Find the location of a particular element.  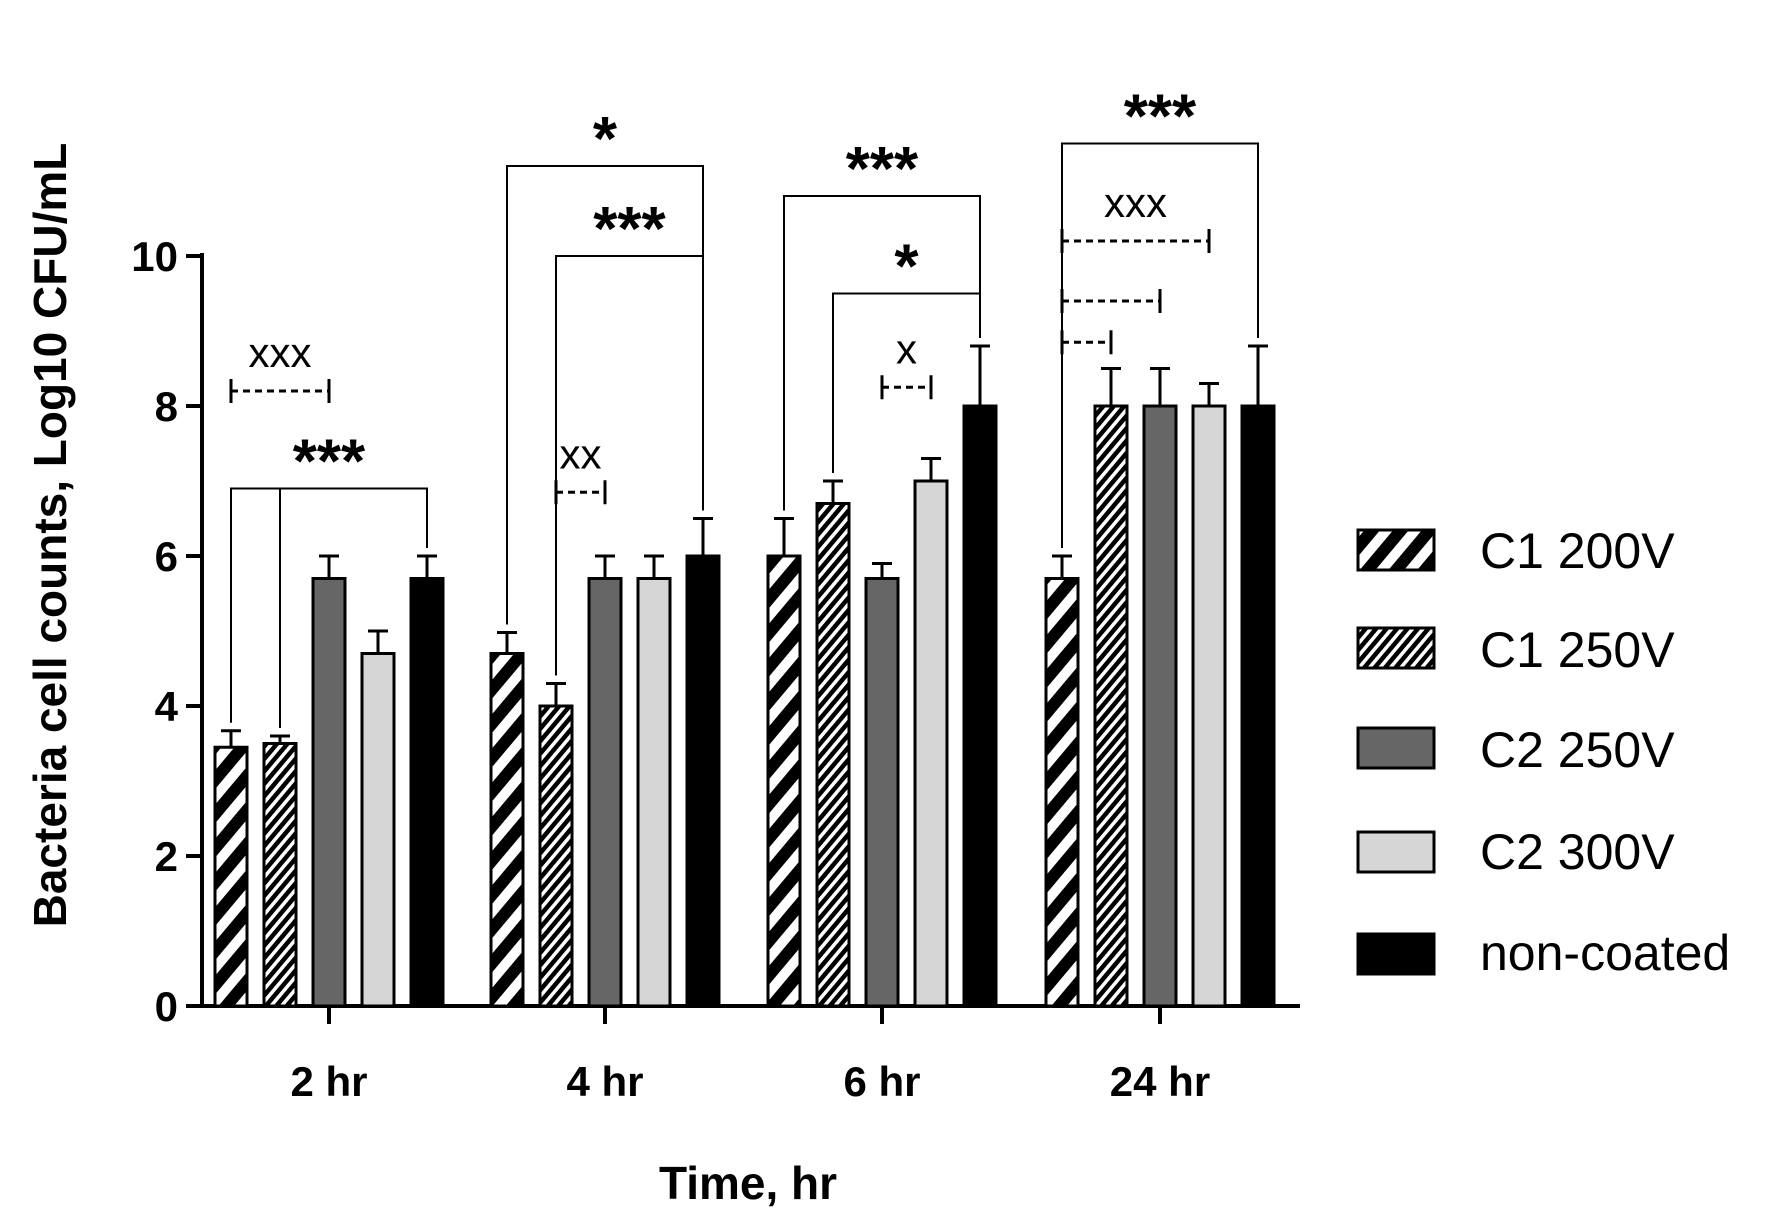

significance-label-1: *** is located at coordinates (329, 462).